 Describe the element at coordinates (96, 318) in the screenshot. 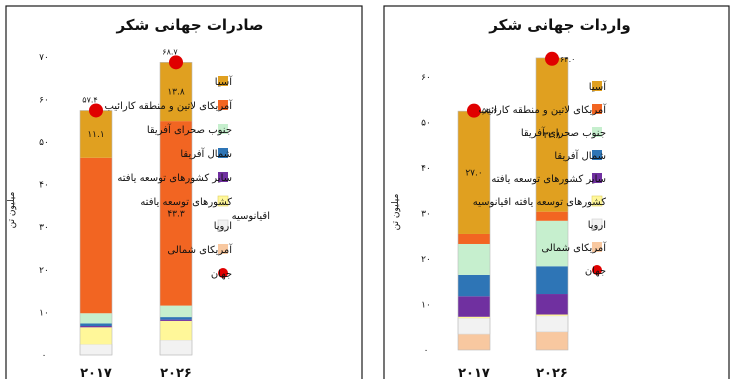

I see `exports-bar-segment-جنوب-صحرای-آفریقا-0` at that location.